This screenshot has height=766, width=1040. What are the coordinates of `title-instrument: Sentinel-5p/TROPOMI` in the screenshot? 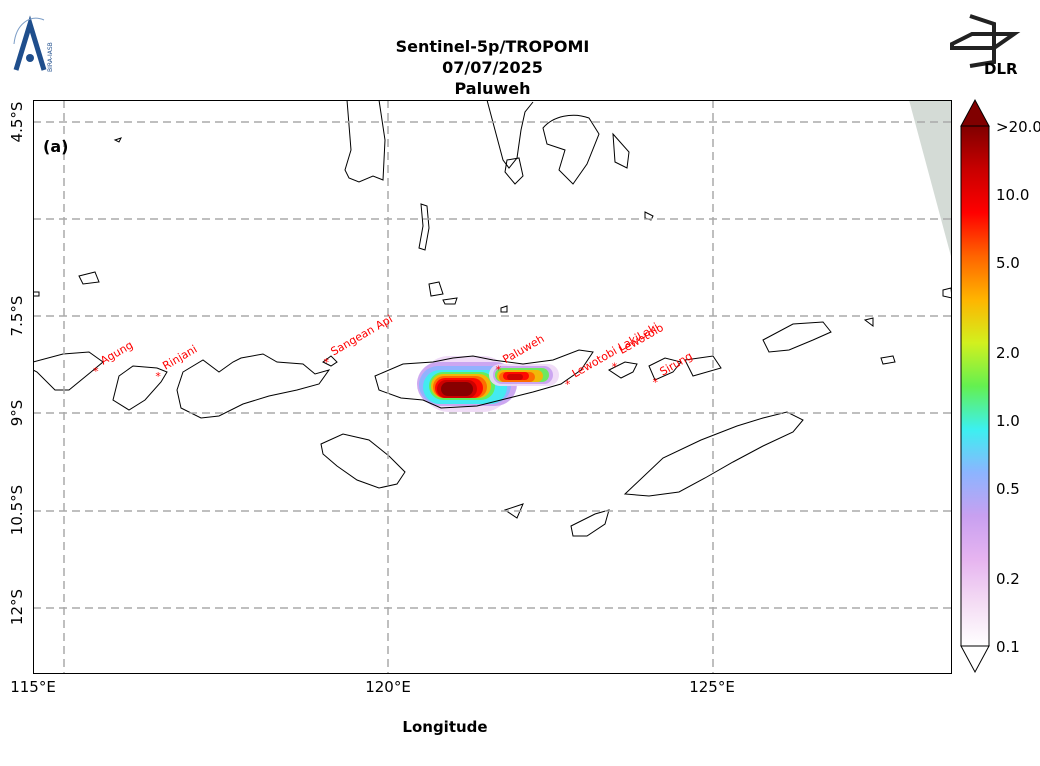 It's located at (492, 46).